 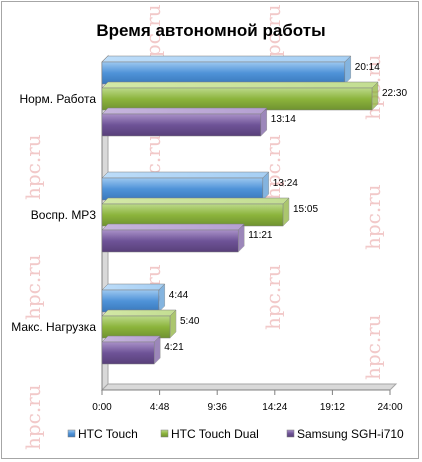 I want to click on legend: HTC Touch HTC Touch Dual Samsung SGH-i710, so click(x=235, y=434).